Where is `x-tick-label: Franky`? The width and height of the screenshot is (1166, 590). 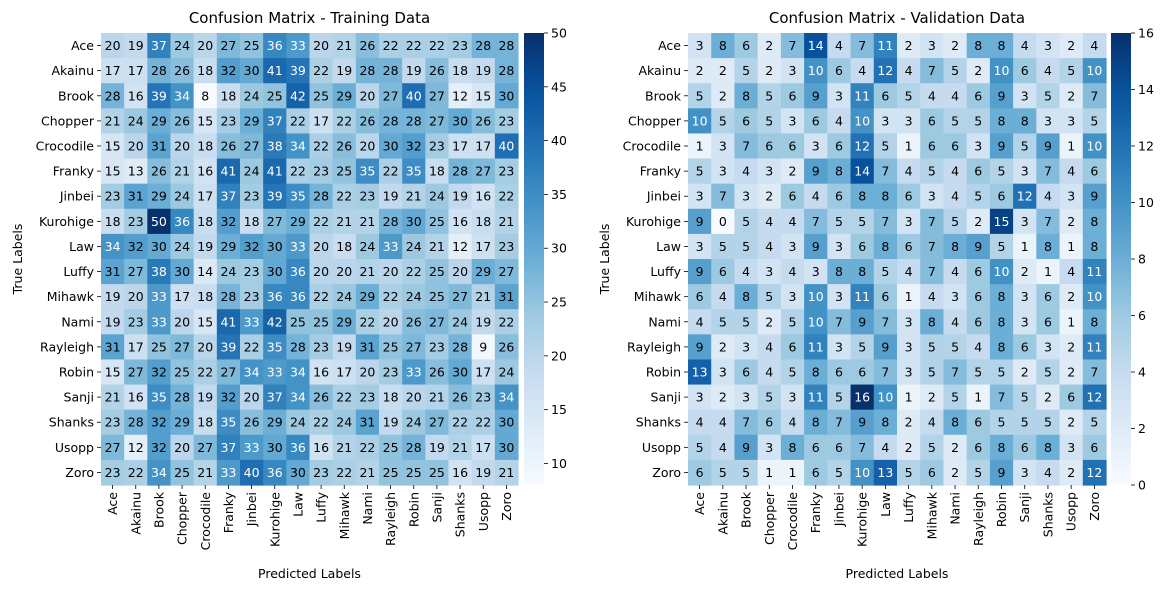 x-tick-label: Franky is located at coordinates (228, 512).